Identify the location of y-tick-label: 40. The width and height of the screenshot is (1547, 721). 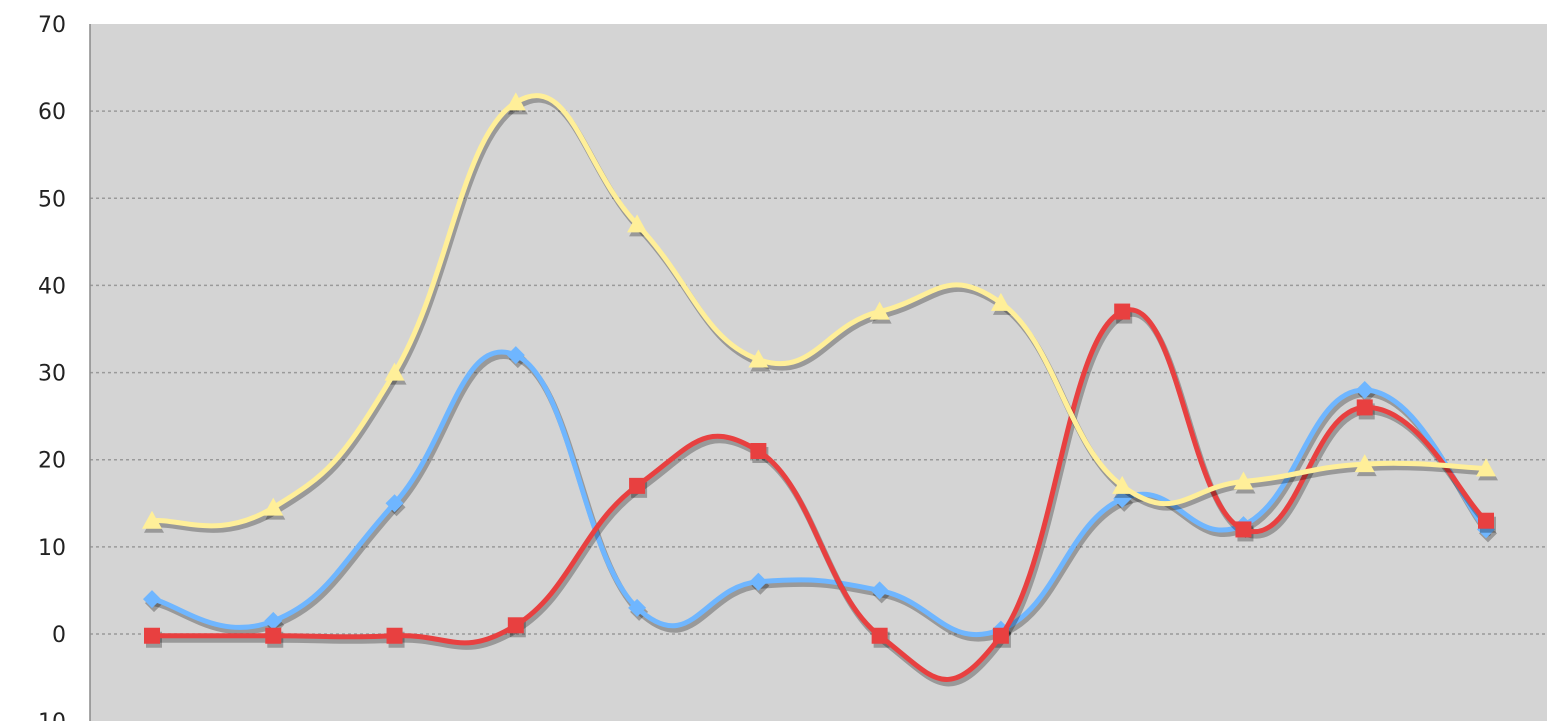
(52, 286).